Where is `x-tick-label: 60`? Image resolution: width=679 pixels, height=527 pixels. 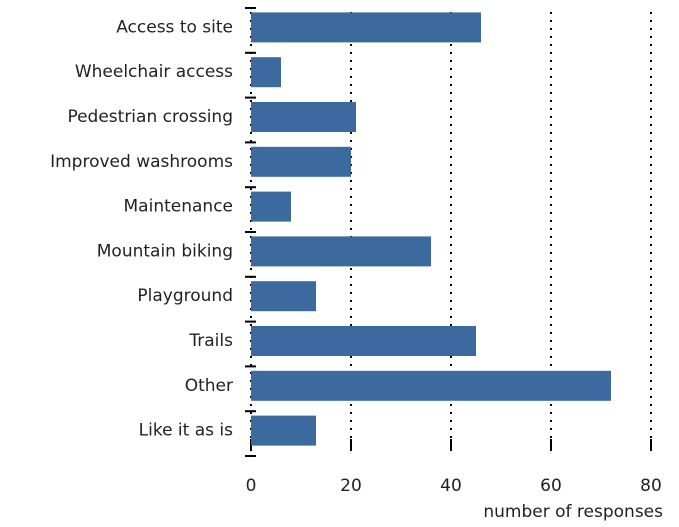
x-tick-label: 60 is located at coordinates (551, 486).